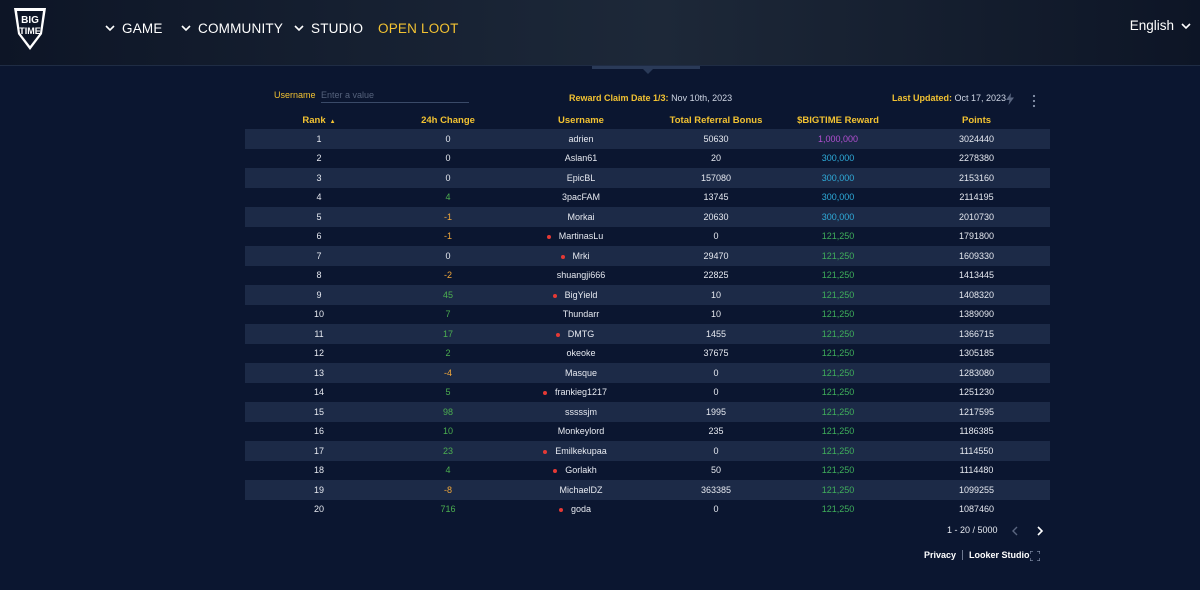  What do you see at coordinates (647, 353) in the screenshot?
I see `table-row: 12 2 okeoke 37675 121,250 1305185` at bounding box center [647, 353].